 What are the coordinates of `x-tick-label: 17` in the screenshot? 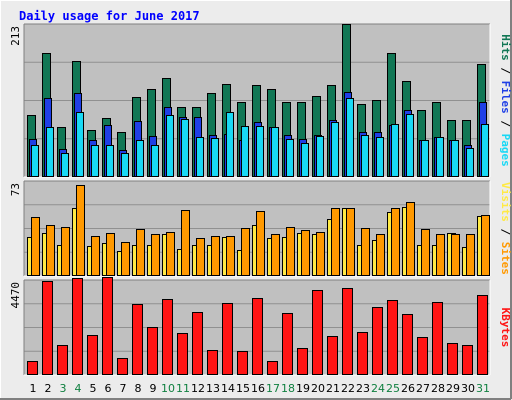 It's located at (273, 388).